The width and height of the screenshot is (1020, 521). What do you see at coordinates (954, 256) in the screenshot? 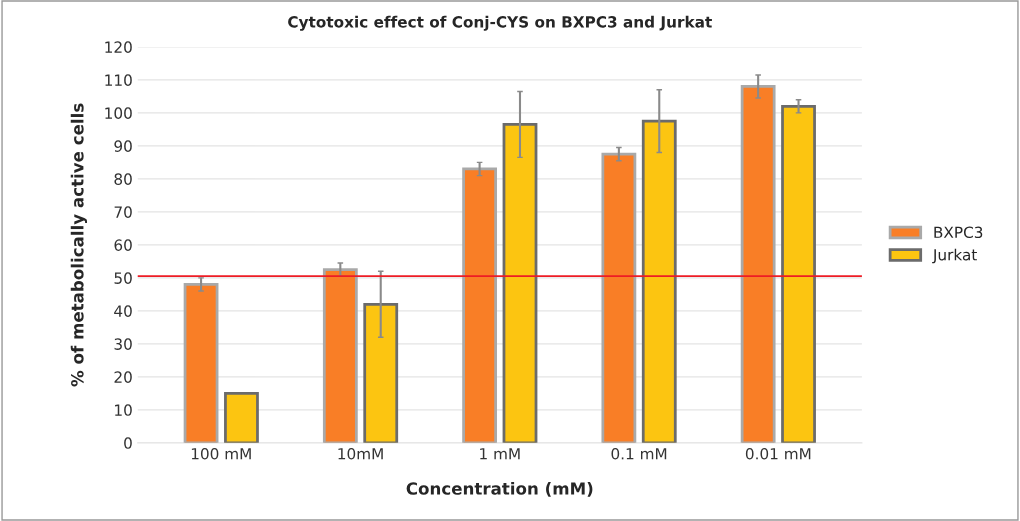
I see `legend-label: Jurkat` at bounding box center [954, 256].